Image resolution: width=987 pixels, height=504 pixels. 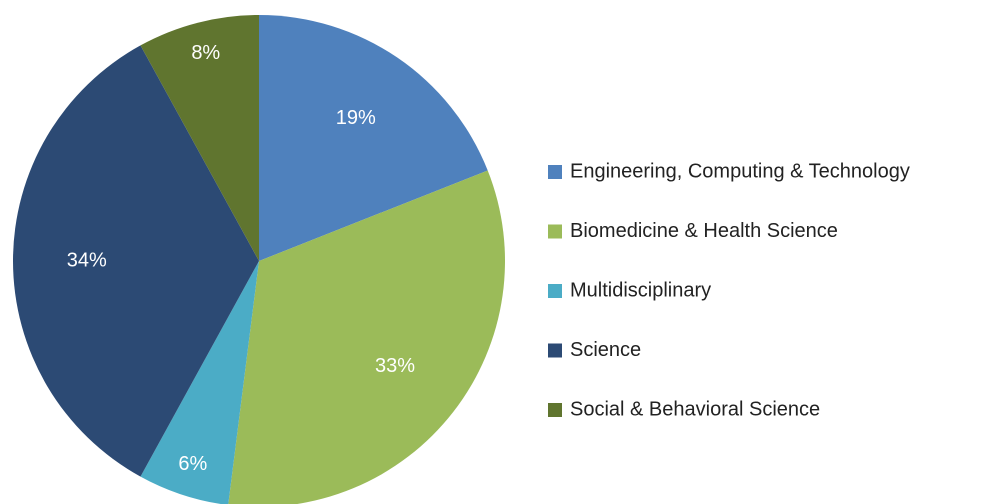 What do you see at coordinates (704, 231) in the screenshot?
I see `legend-label: Biomedicine & Health Science` at bounding box center [704, 231].